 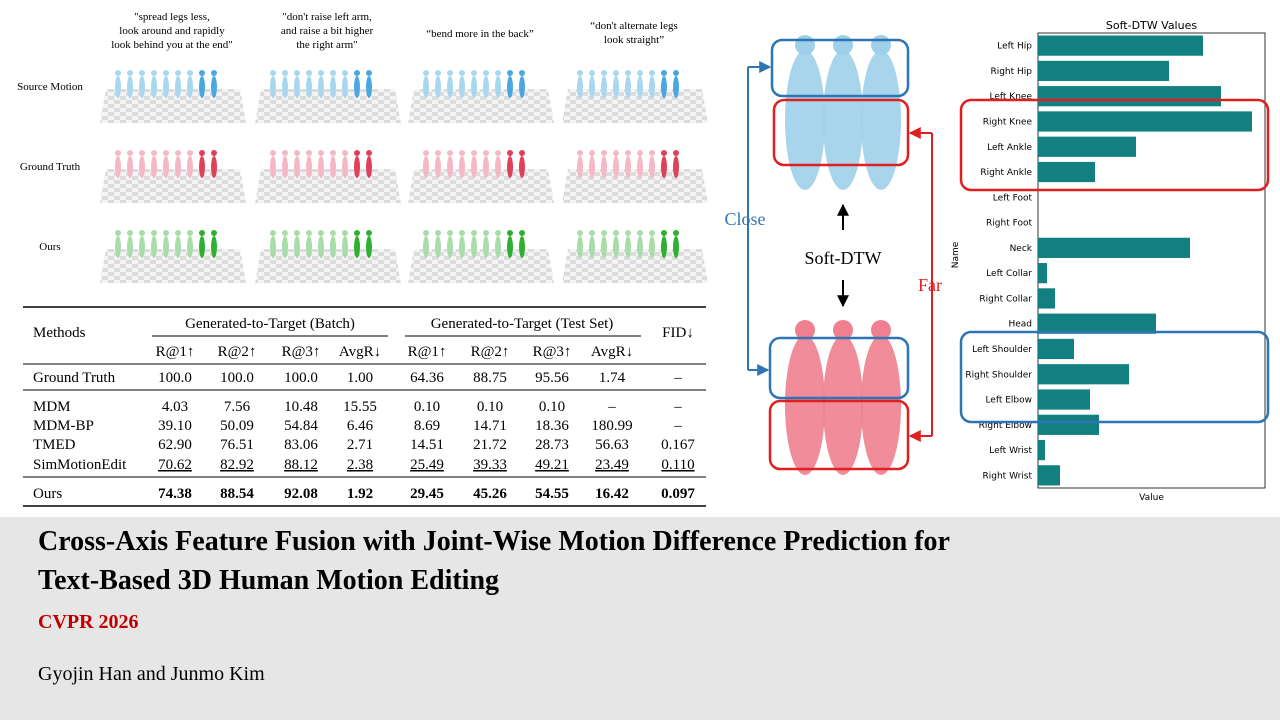 I want to click on cell: 0.10, so click(x=490, y=407).